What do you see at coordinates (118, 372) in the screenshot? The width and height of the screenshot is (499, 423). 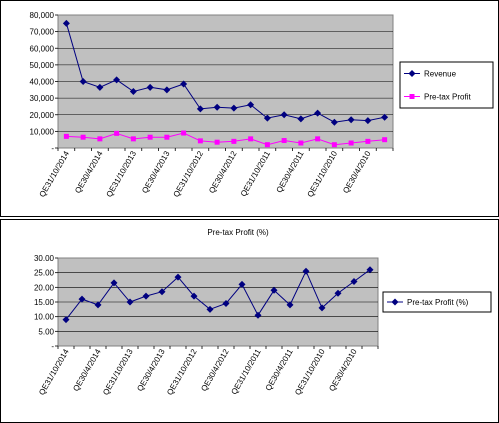 I see `chart2-x-tick-label: QE31/10/2013` at bounding box center [118, 372].